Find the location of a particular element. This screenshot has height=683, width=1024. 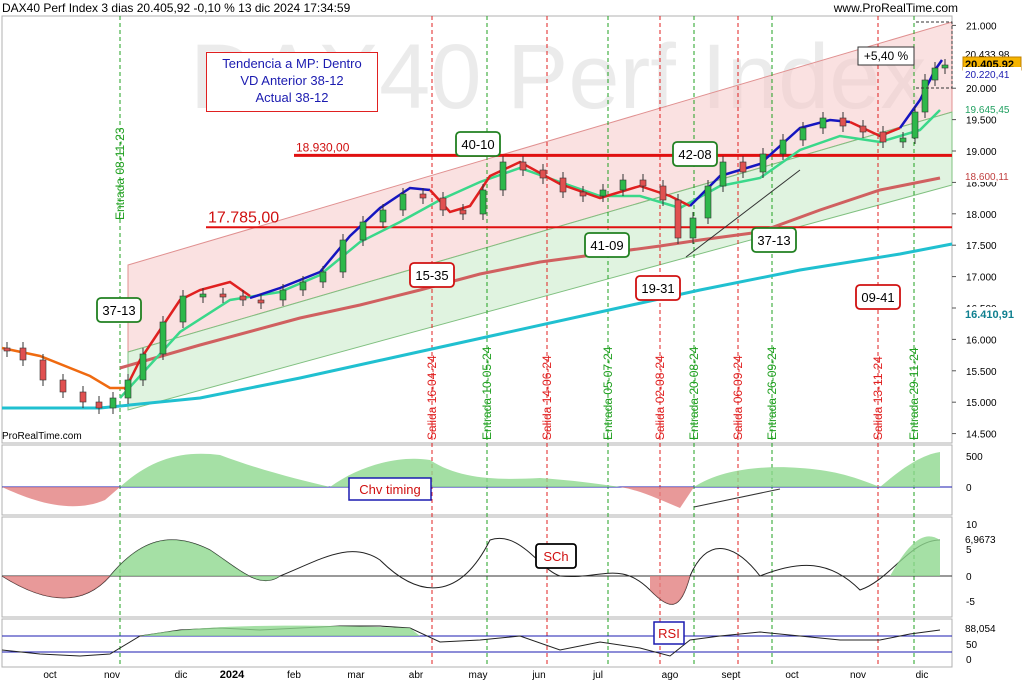

sch-tick: 10 is located at coordinates (972, 525).